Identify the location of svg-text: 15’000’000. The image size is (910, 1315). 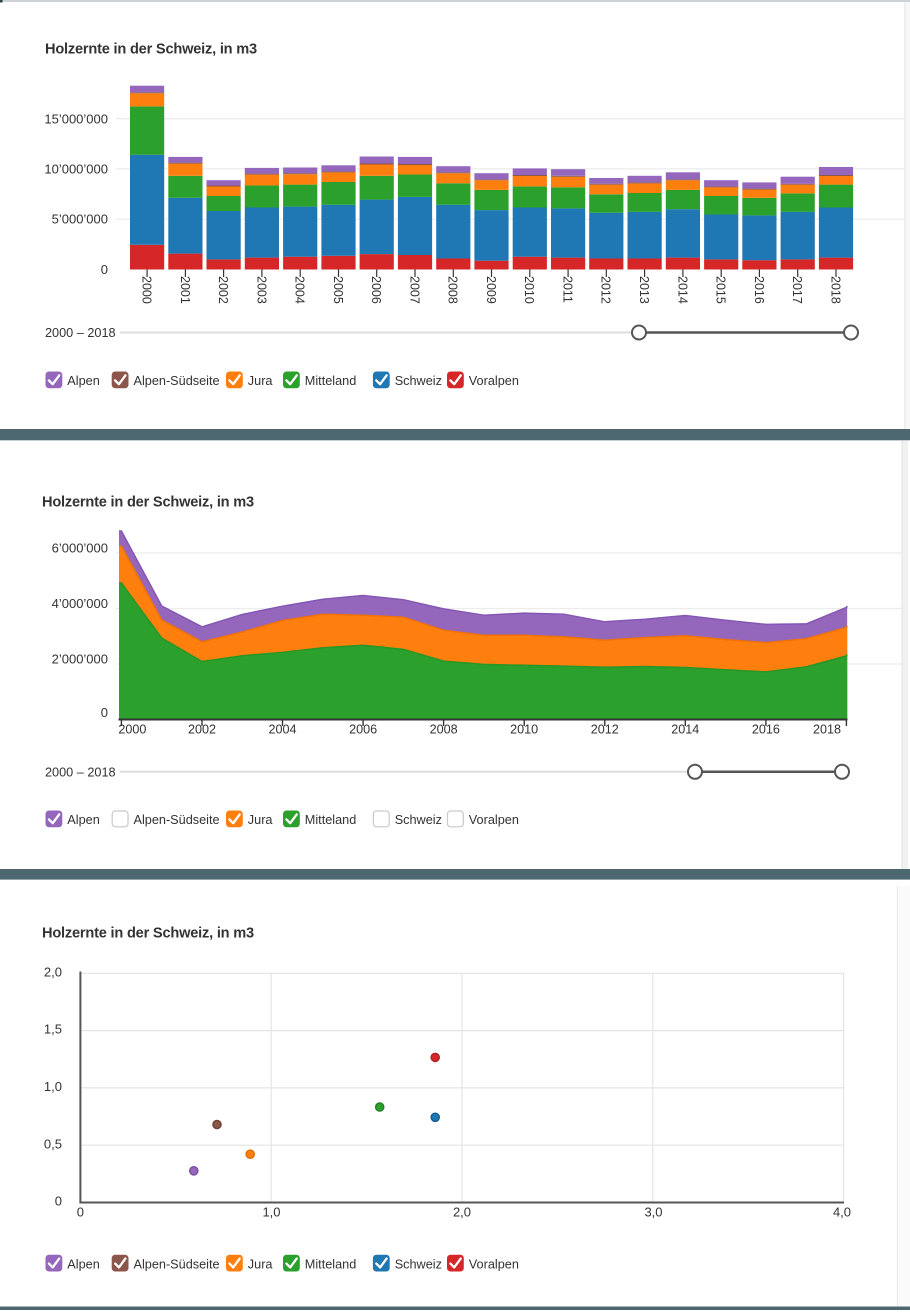
(76, 118).